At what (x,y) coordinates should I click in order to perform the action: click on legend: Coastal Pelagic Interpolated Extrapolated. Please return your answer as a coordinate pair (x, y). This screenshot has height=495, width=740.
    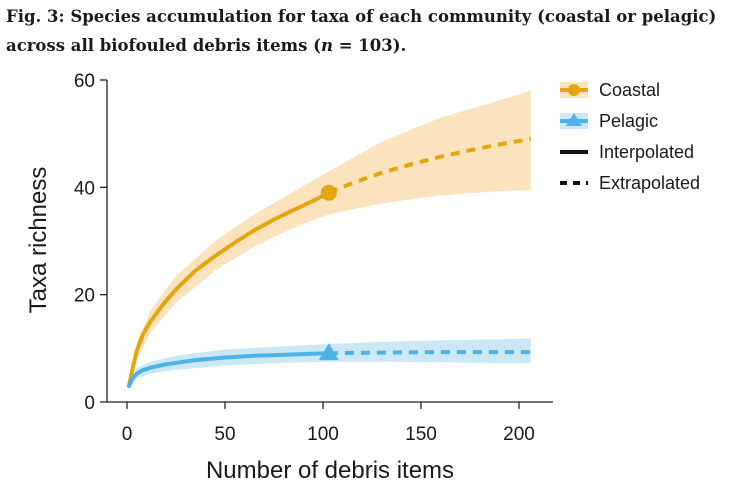
    Looking at the image, I should click on (630, 136).